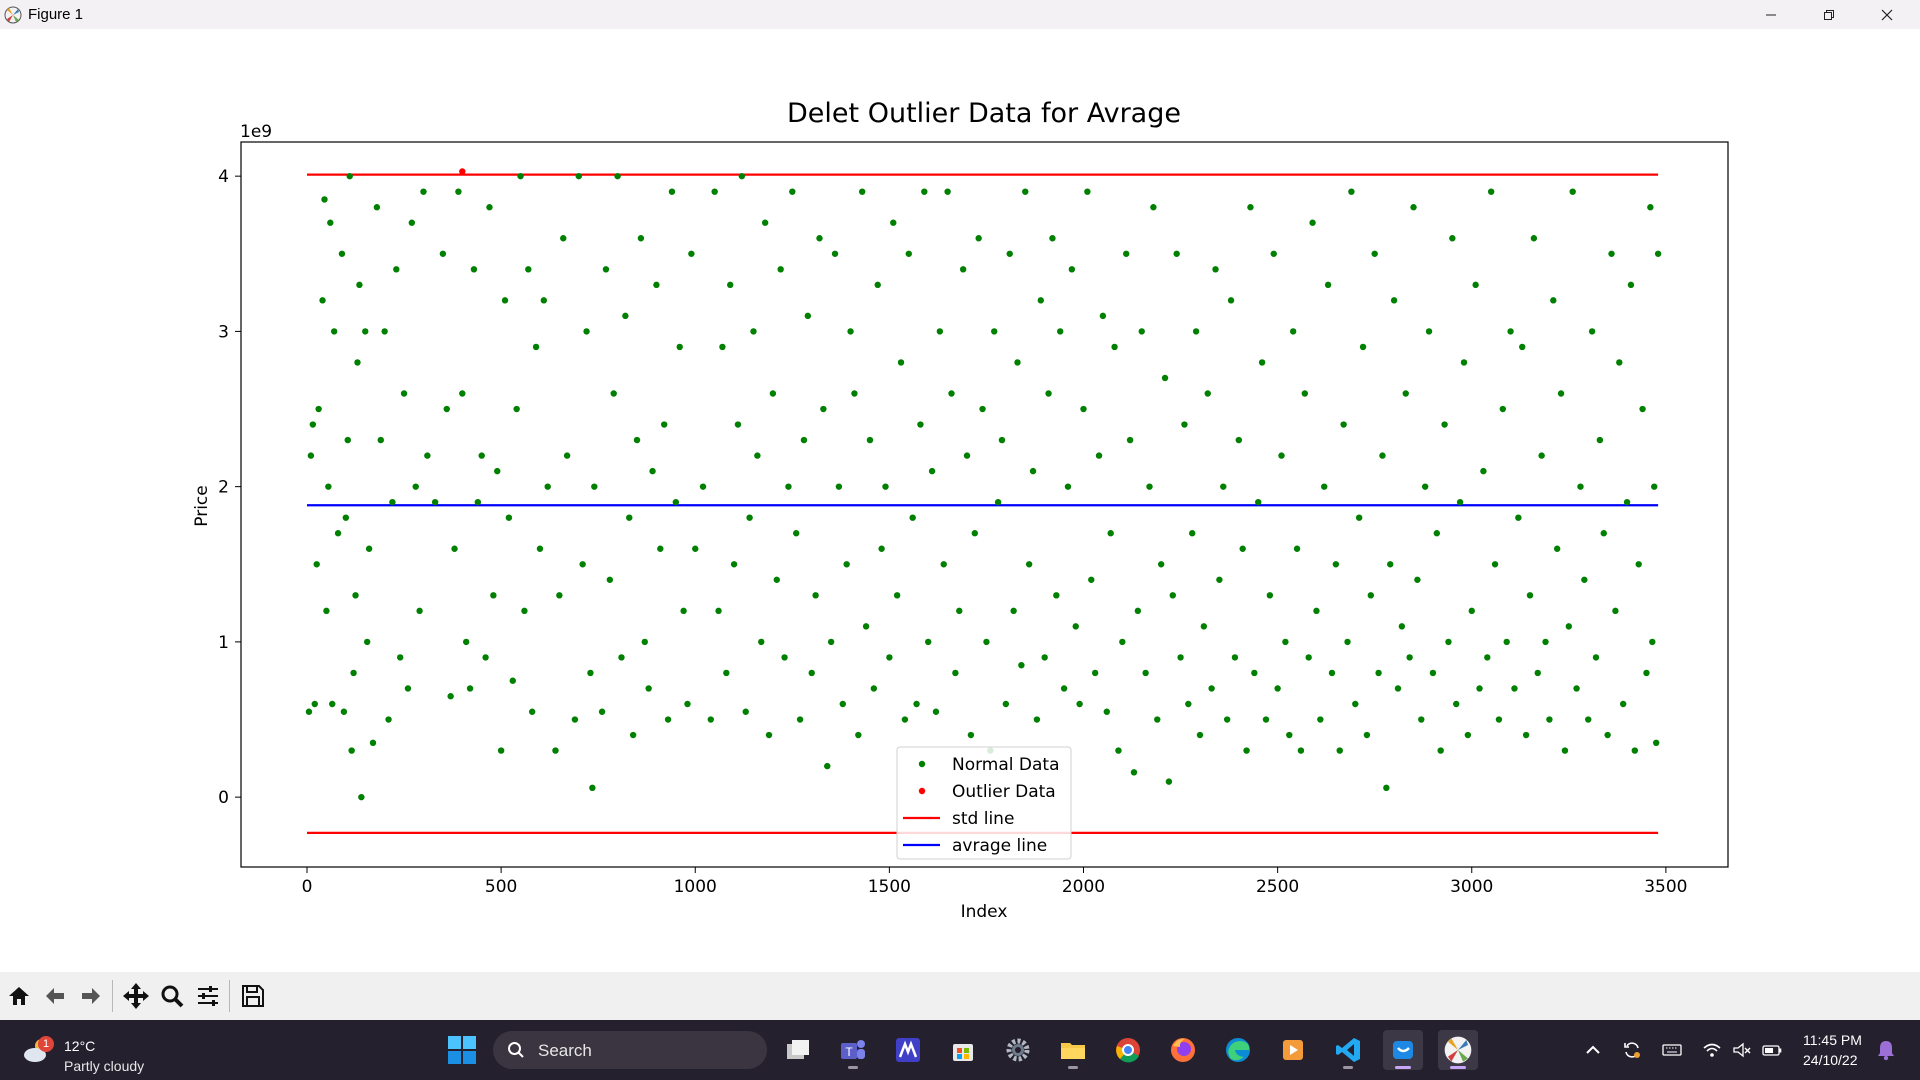  What do you see at coordinates (1712, 1050) in the screenshot?
I see `wifi-icon` at bounding box center [1712, 1050].